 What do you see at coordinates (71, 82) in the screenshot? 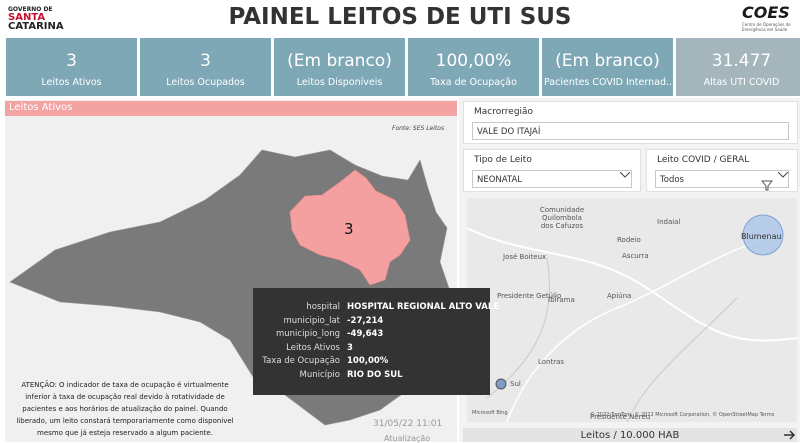
I see `kpi-label: Leitos Ativos` at bounding box center [71, 82].